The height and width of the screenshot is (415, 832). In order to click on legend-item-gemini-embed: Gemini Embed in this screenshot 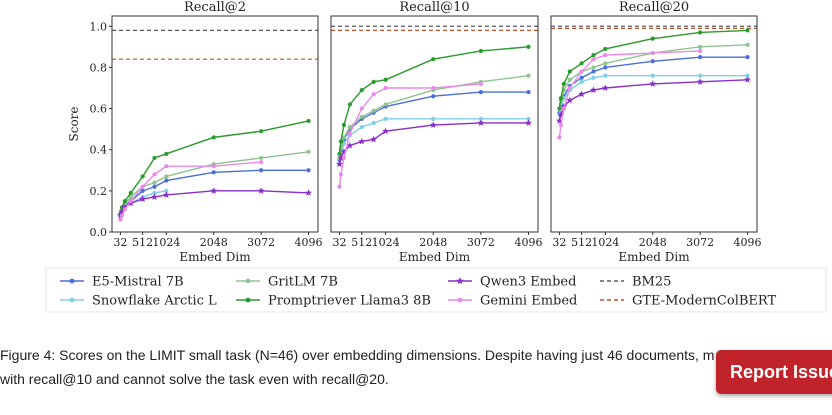, I will do `click(512, 301)`.